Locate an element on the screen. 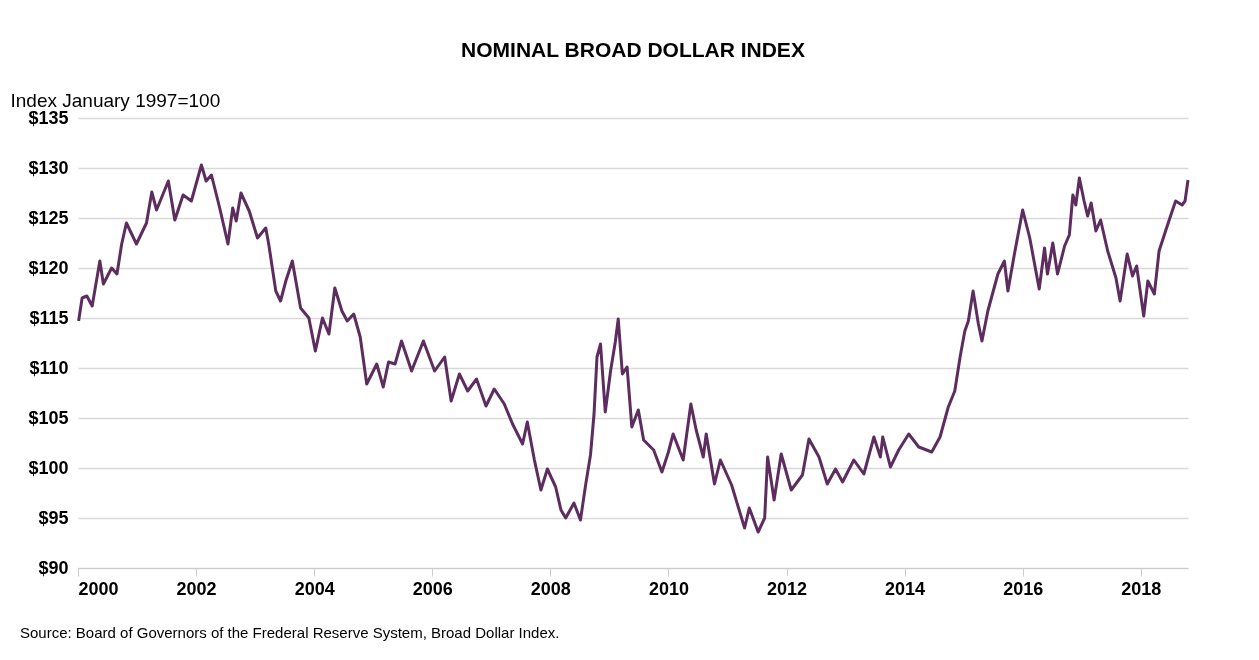 The image size is (1259, 660). x-tick-label: 2012 is located at coordinates (787, 588).